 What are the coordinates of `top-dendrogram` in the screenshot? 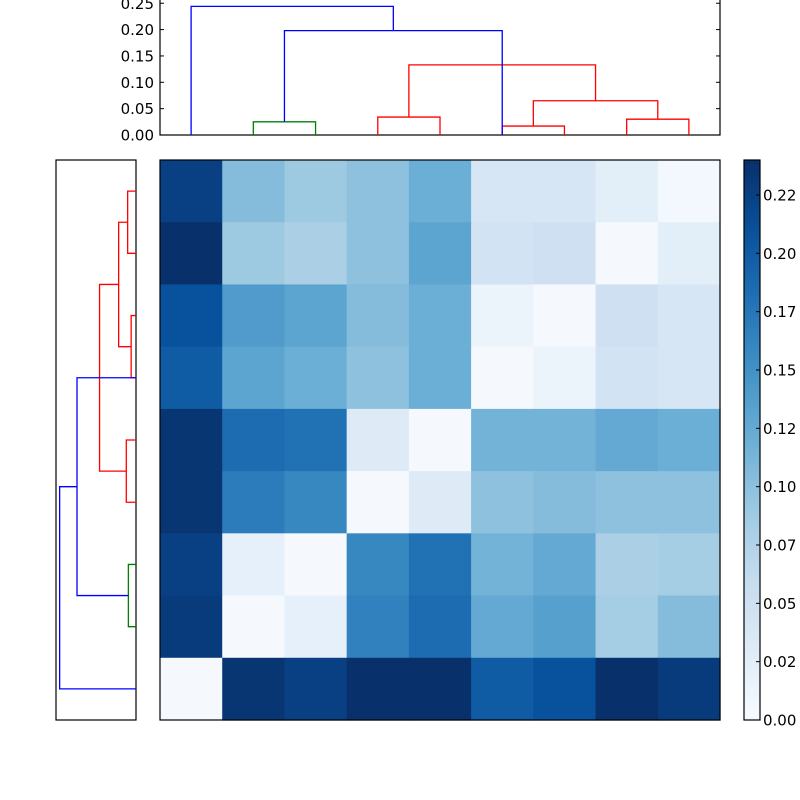 It's located at (440, 68).